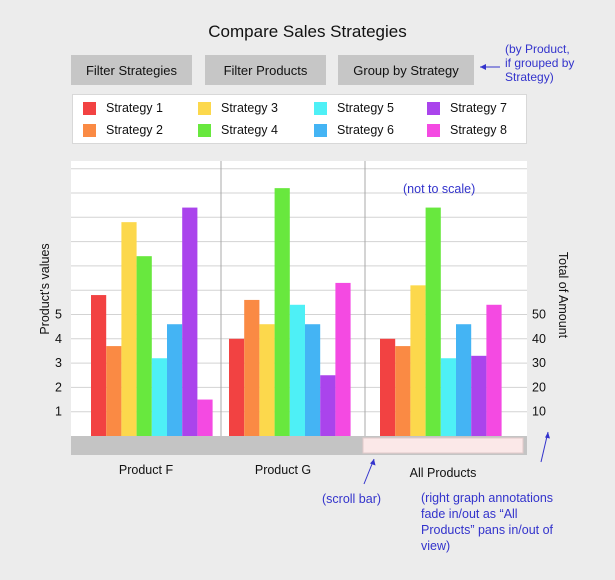 The width and height of the screenshot is (615, 580). Describe the element at coordinates (464, 380) in the screenshot. I see `bar-6-all-products` at that location.